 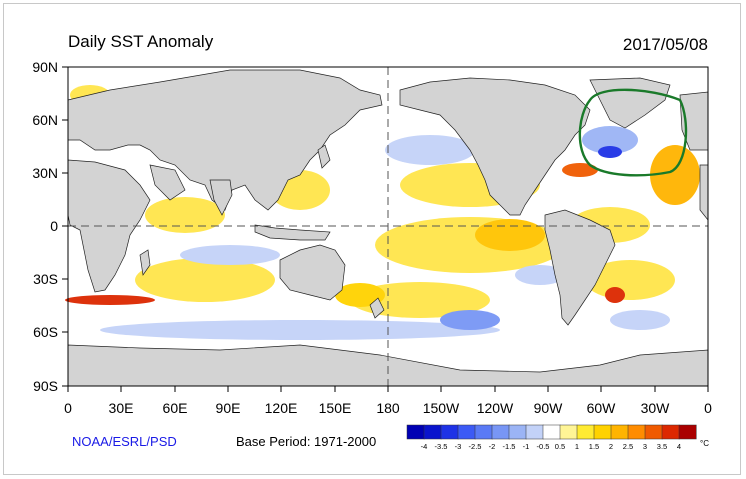 What do you see at coordinates (610, 152) in the screenshot?
I see `cool-anomaly-north-atlantic` at bounding box center [610, 152].